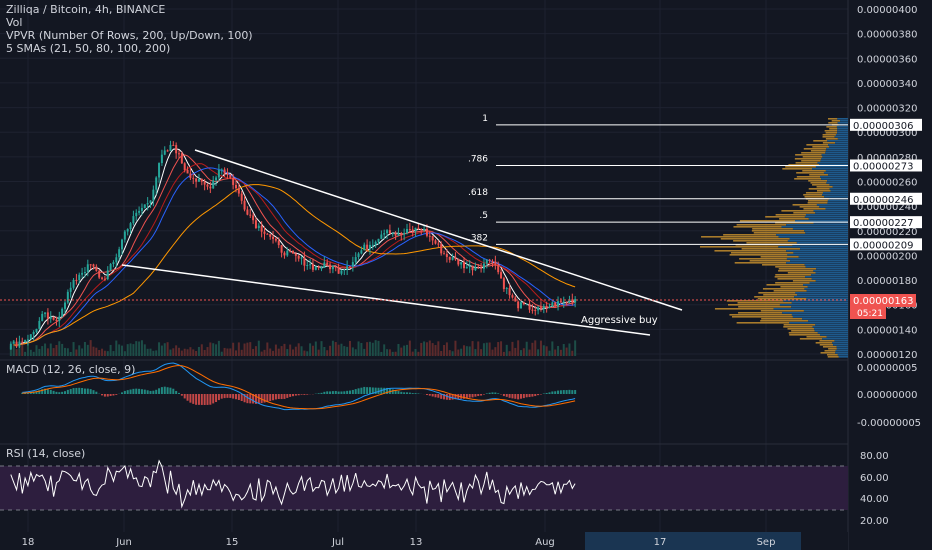  I want to click on time-tick: 13, so click(416, 542).